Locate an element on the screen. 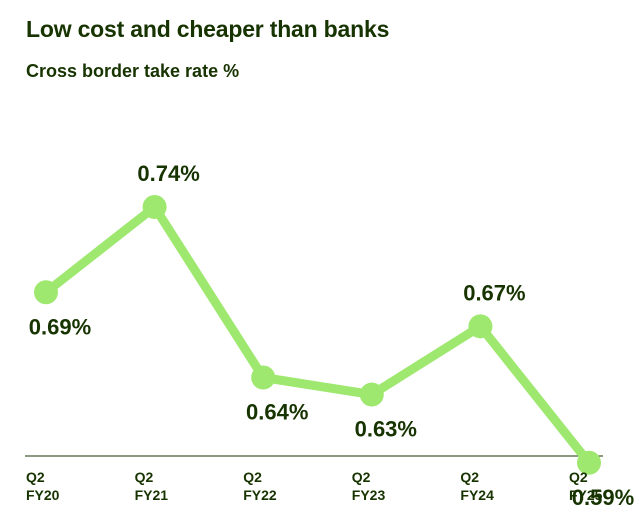 Image resolution: width=640 pixels, height=523 pixels. x-tick-label: Q2 FY22 is located at coordinates (260, 486).